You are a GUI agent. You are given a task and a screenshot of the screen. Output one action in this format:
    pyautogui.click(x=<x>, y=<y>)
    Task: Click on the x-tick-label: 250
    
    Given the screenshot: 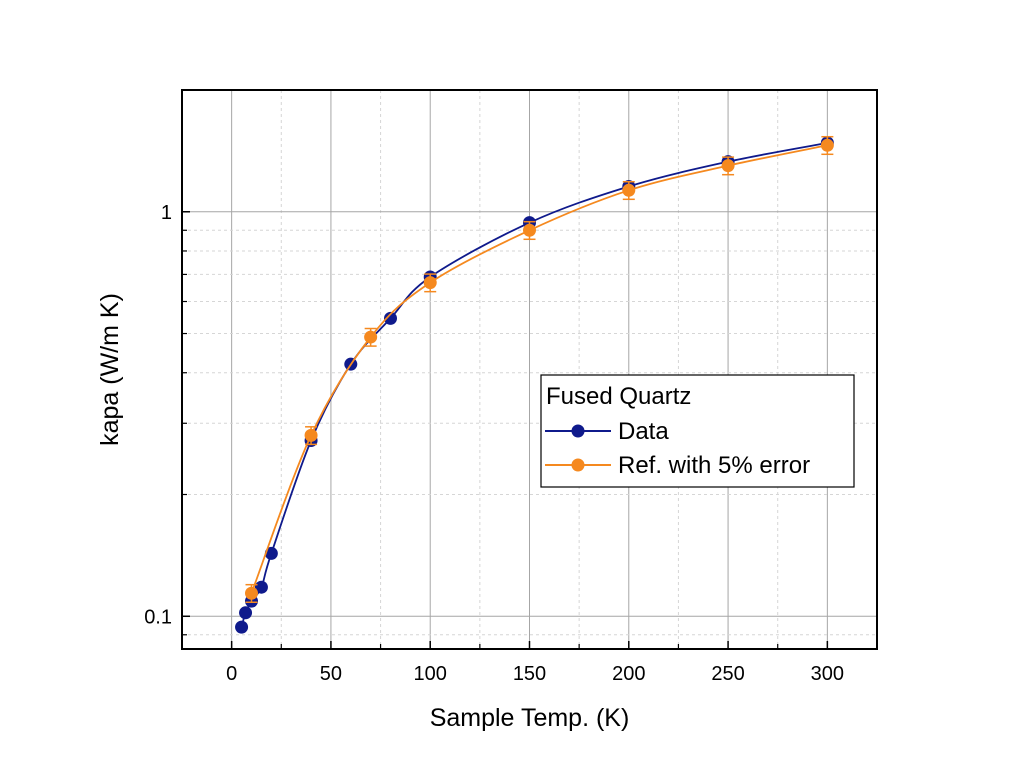 What is the action you would take?
    pyautogui.click(x=727, y=674)
    